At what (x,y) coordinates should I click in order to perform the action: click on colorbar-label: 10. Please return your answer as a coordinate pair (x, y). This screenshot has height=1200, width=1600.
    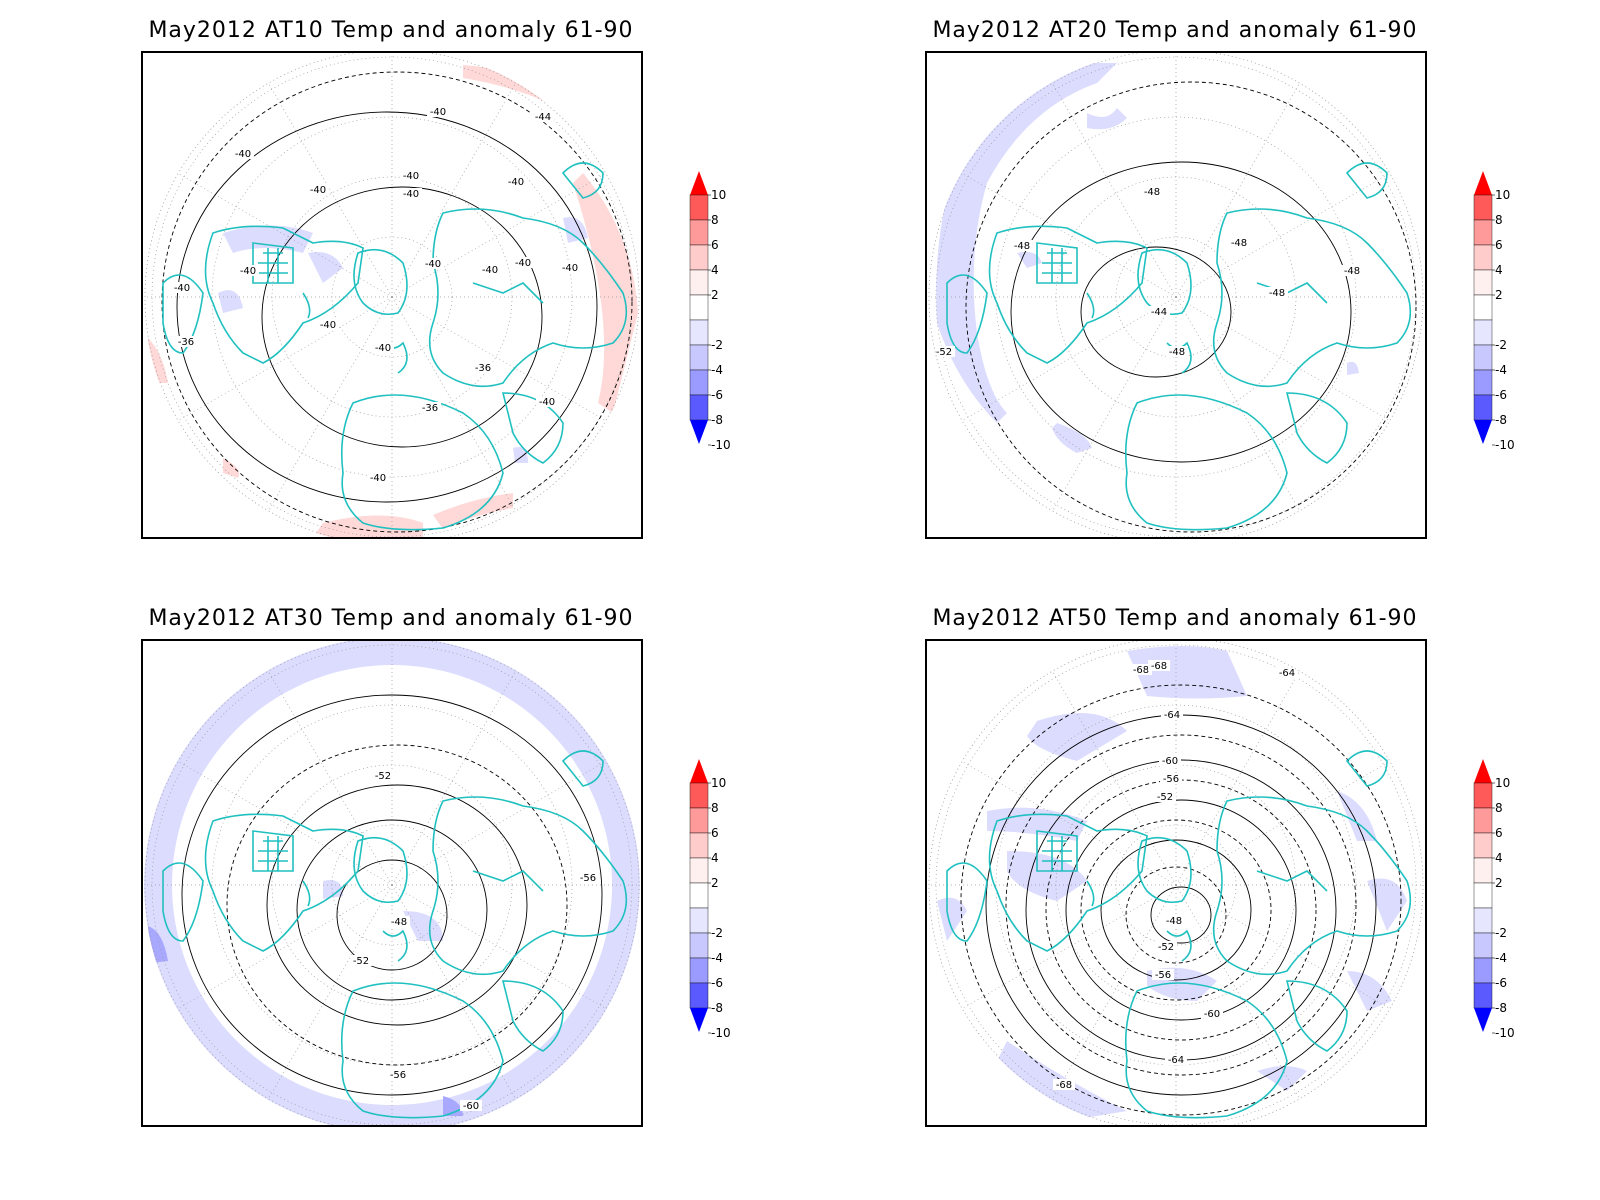
    Looking at the image, I should click on (718, 783).